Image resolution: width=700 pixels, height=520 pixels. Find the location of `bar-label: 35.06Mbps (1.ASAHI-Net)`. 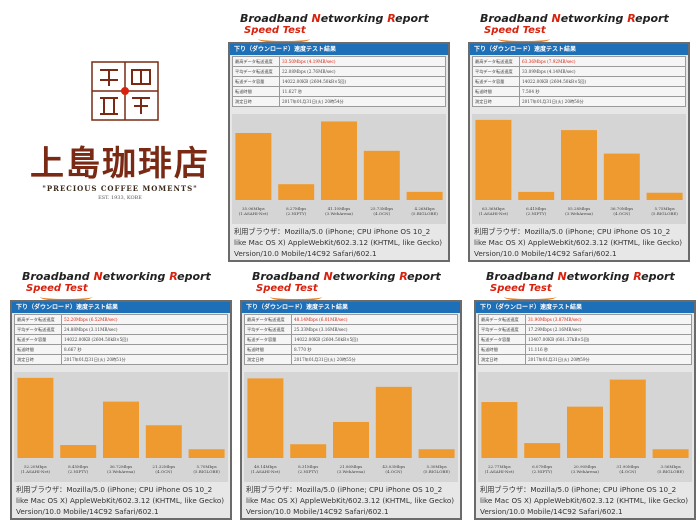

bar-label: 35.06Mbps (1.ASAHI-Net) is located at coordinates (253, 211).